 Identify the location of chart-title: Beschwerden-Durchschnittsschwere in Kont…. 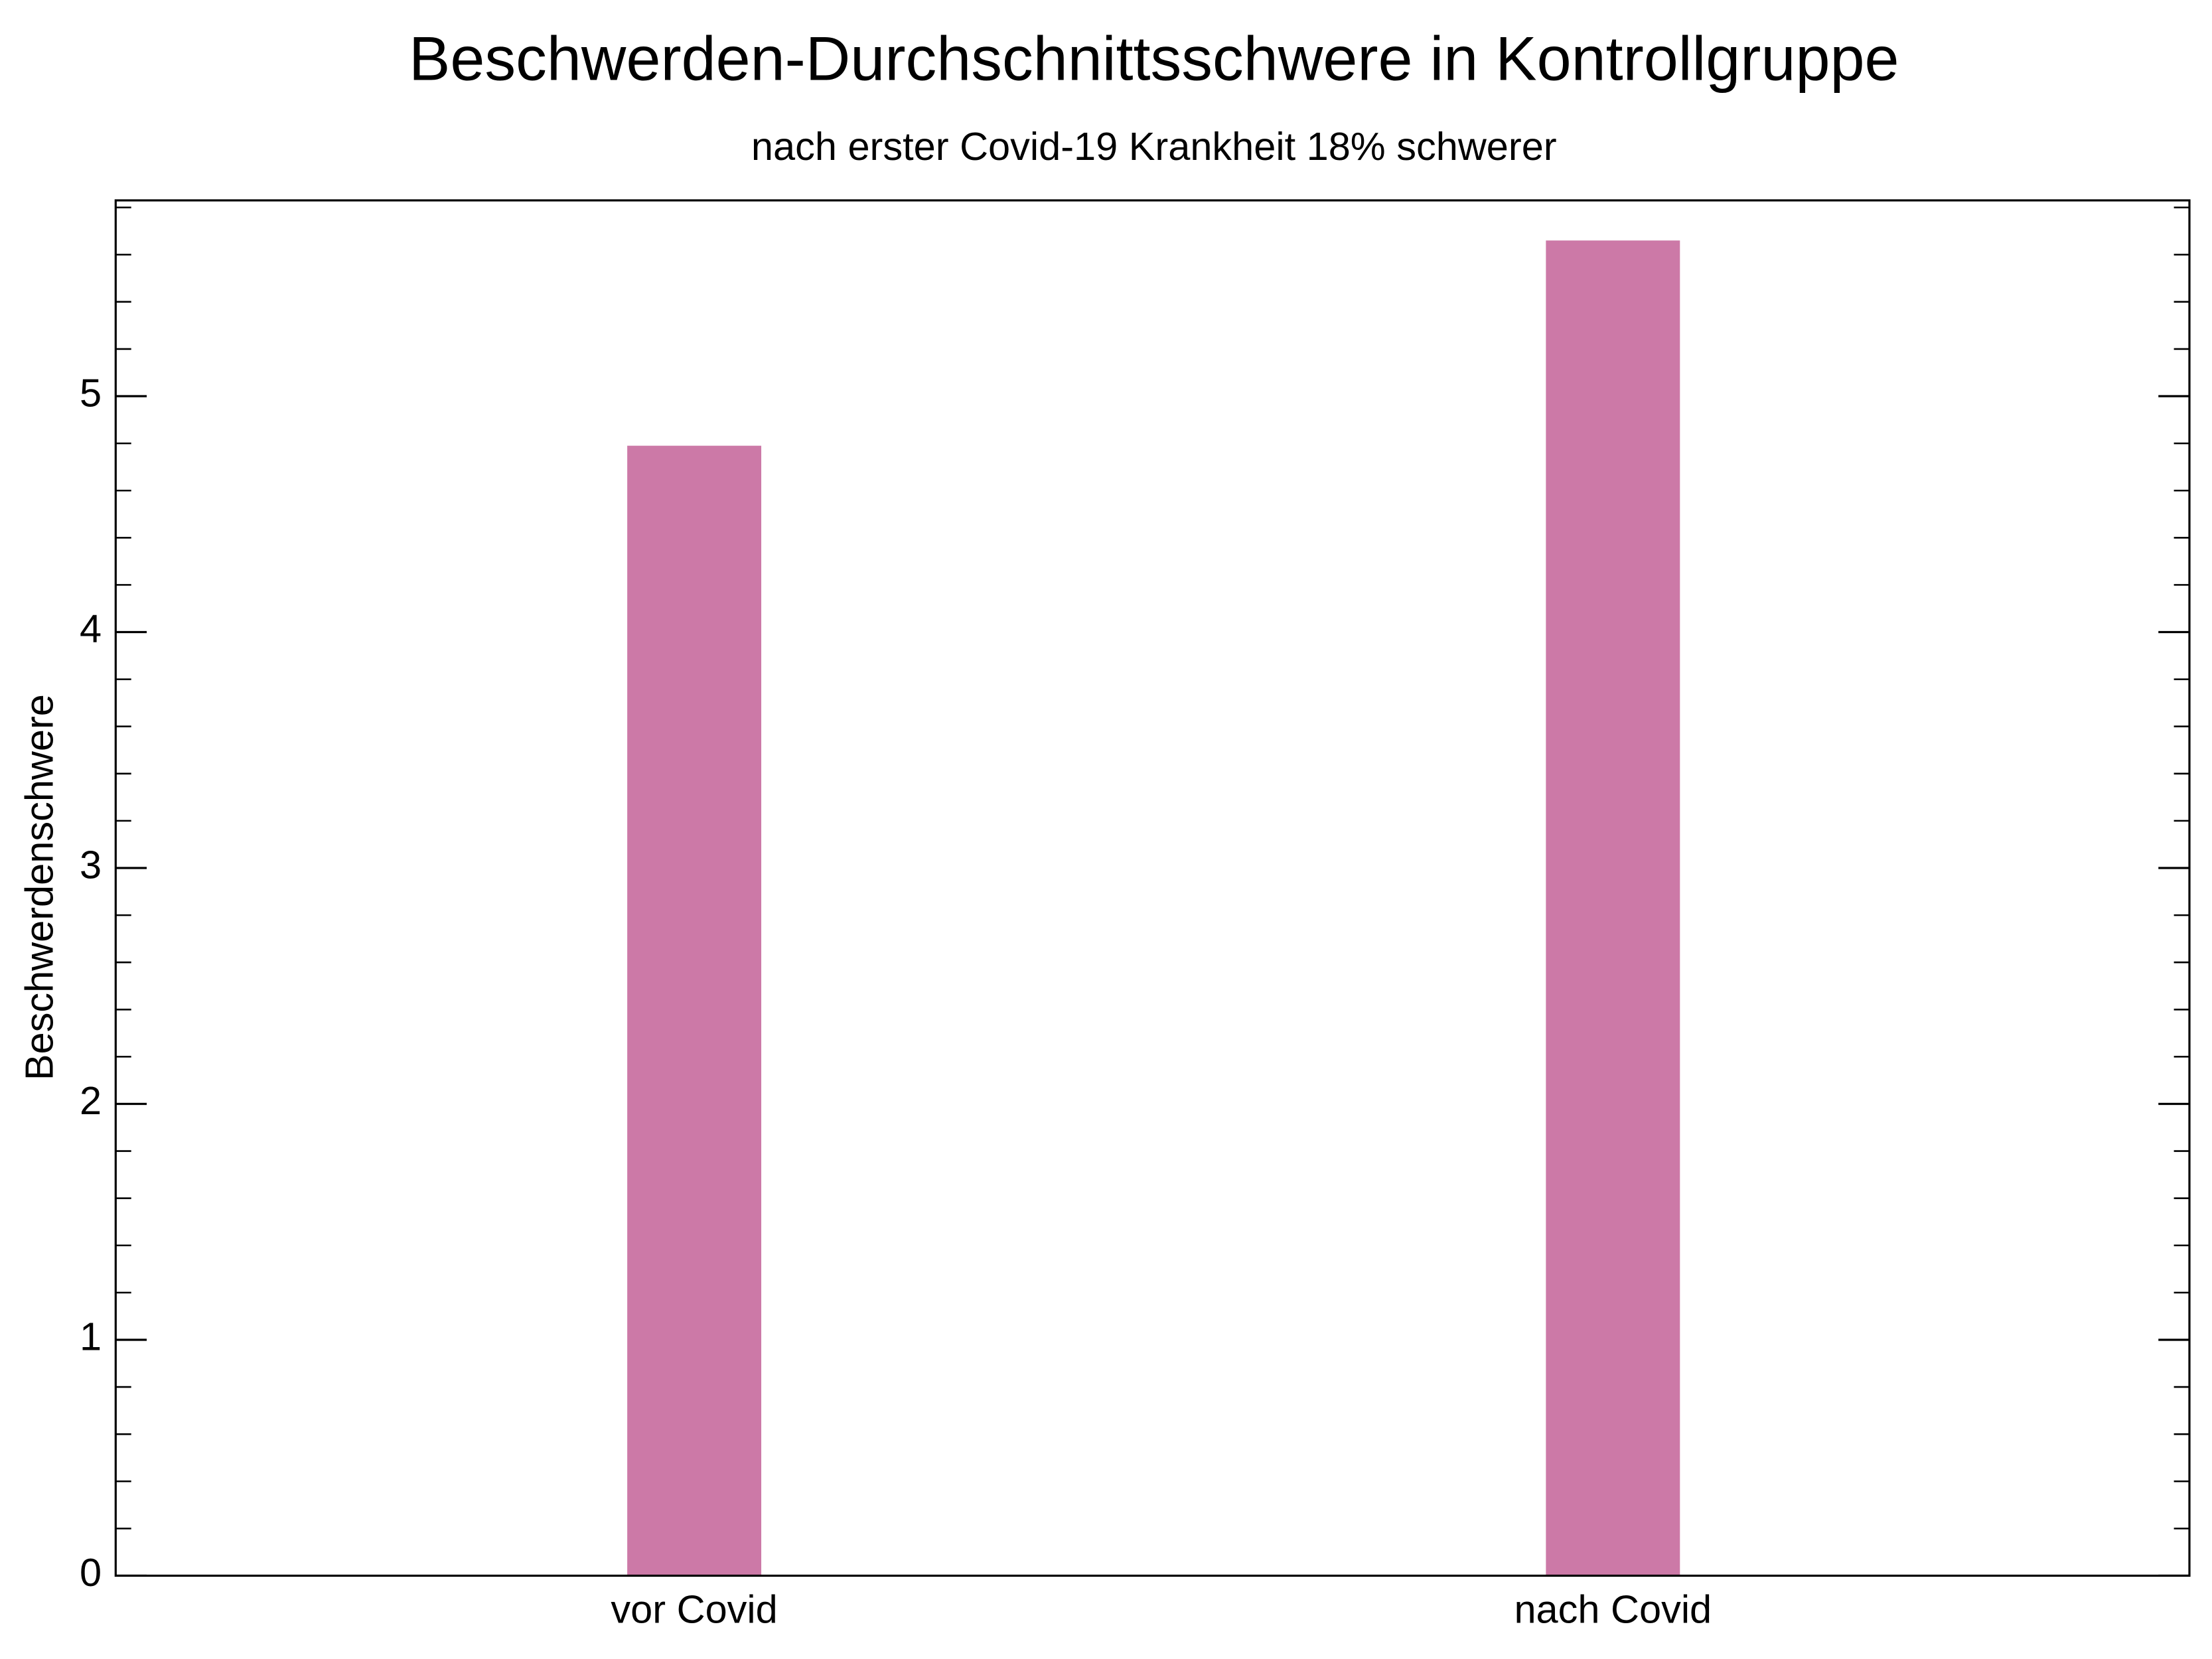
(1154, 58).